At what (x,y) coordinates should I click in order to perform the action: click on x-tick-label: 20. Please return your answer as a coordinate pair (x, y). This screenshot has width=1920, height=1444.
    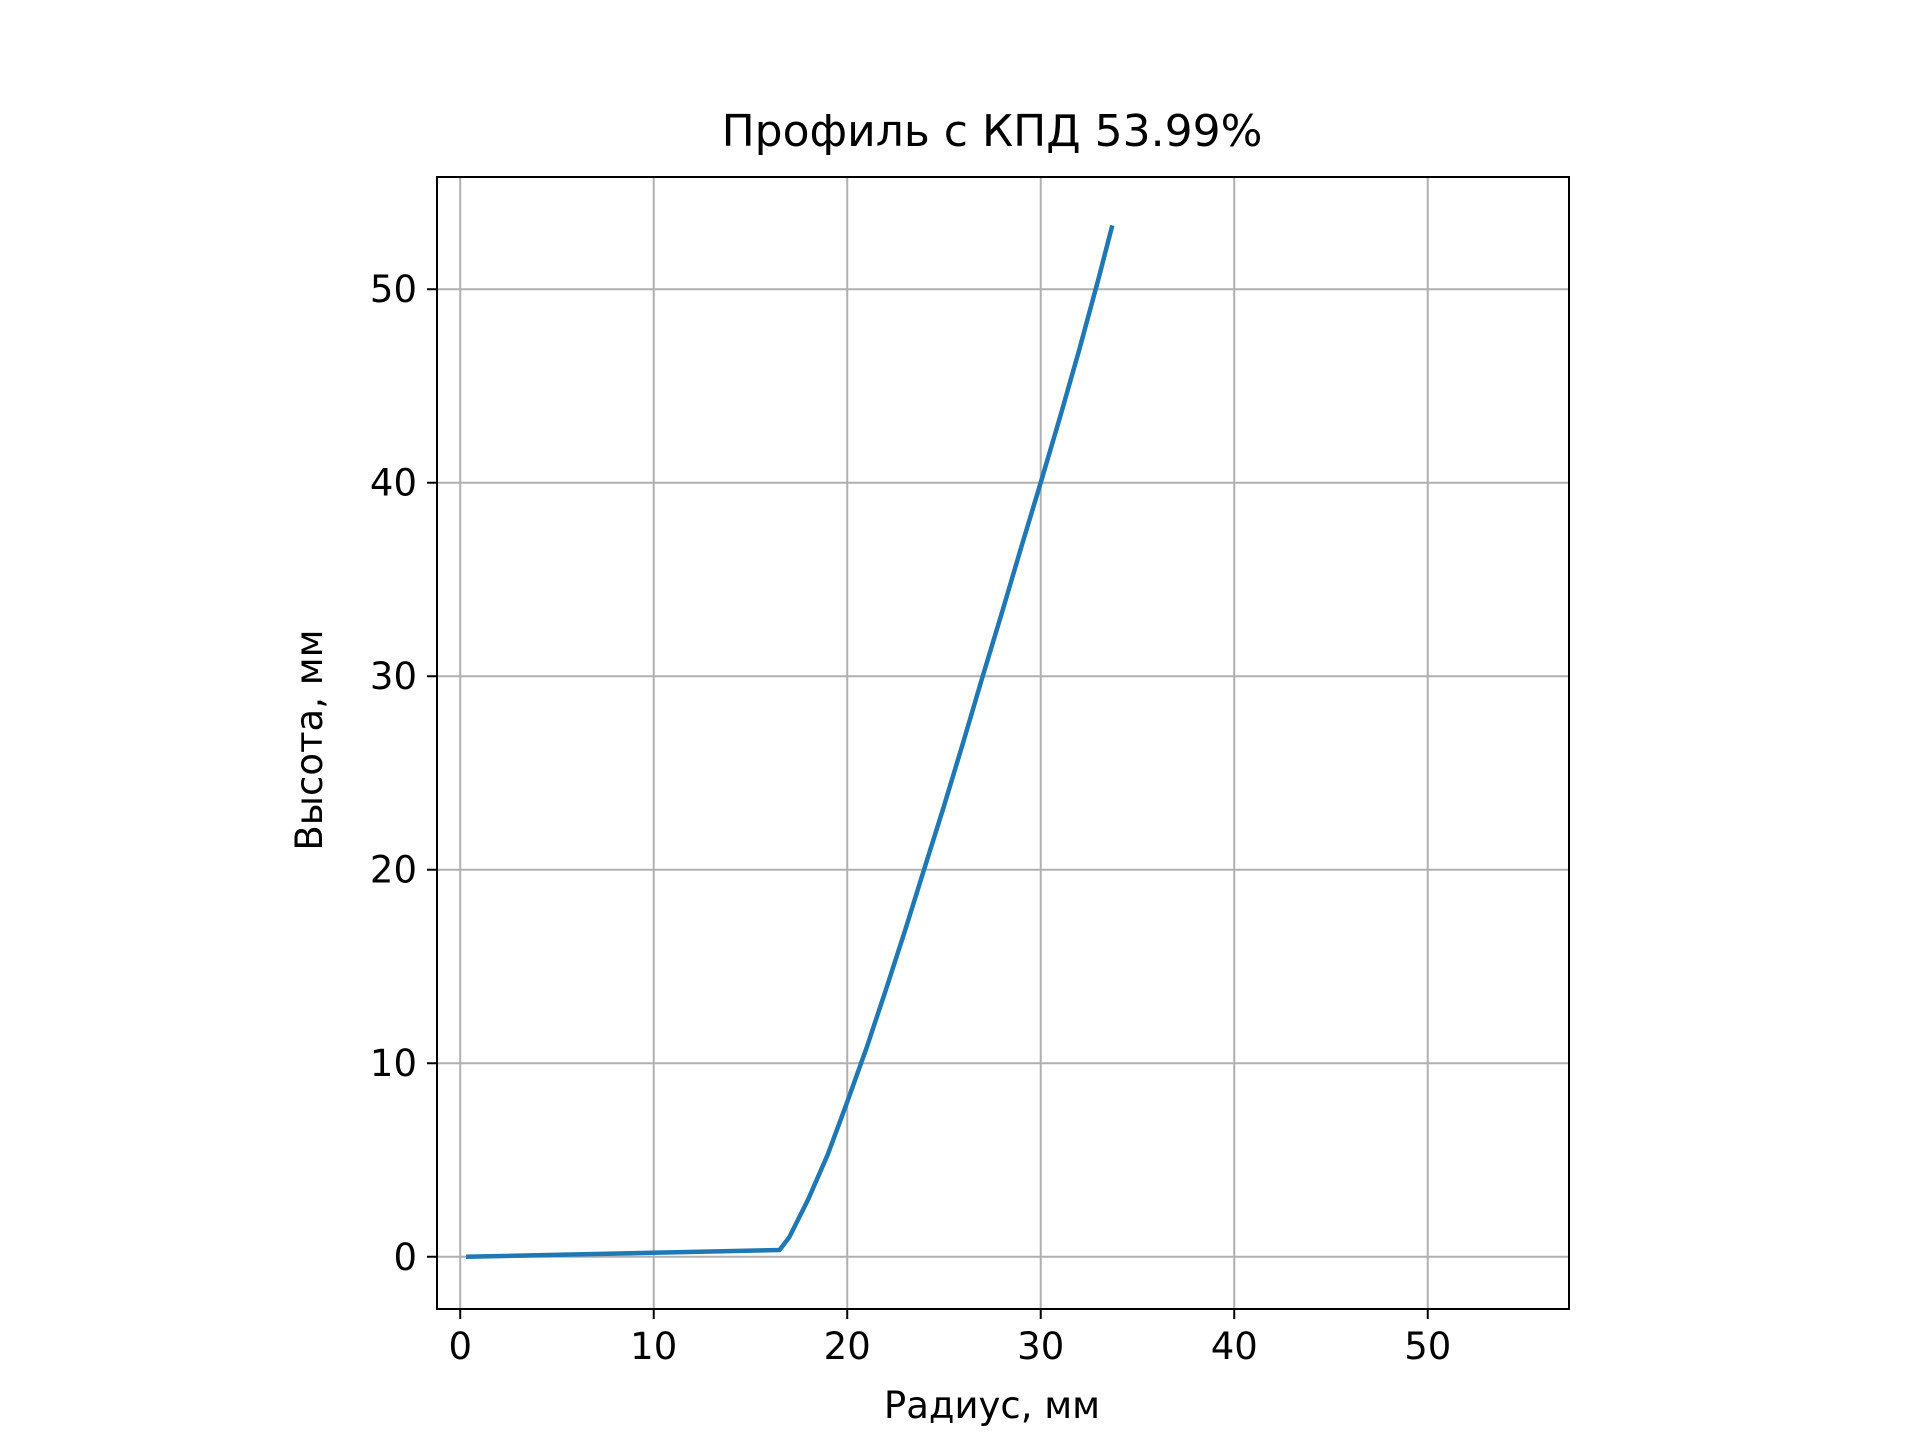
    Looking at the image, I should click on (847, 1346).